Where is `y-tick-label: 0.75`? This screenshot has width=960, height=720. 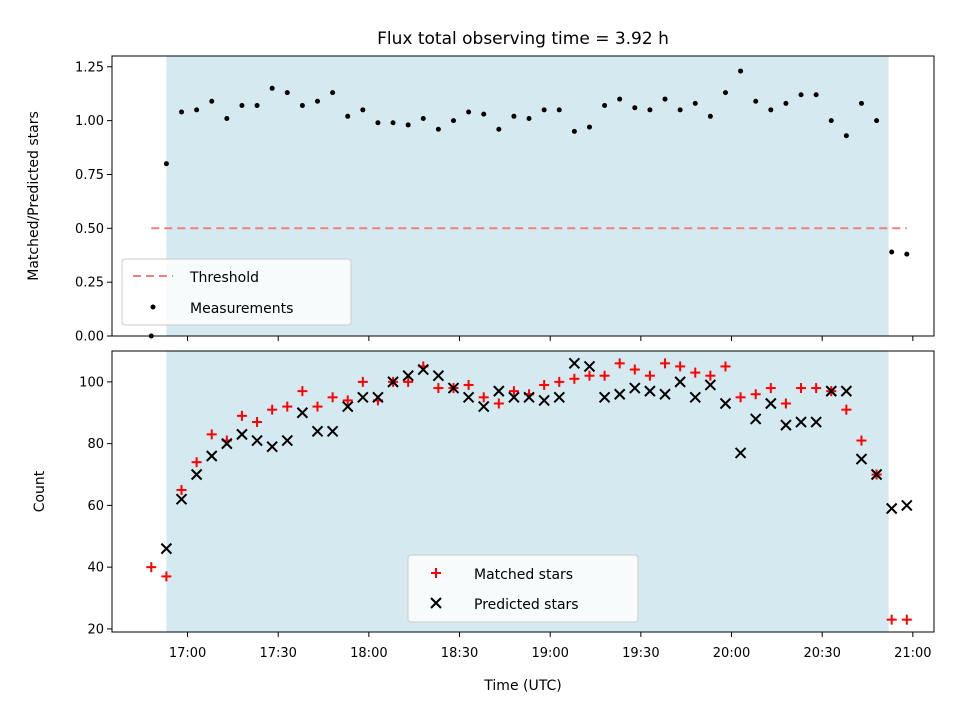
y-tick-label: 0.75 is located at coordinates (89, 175).